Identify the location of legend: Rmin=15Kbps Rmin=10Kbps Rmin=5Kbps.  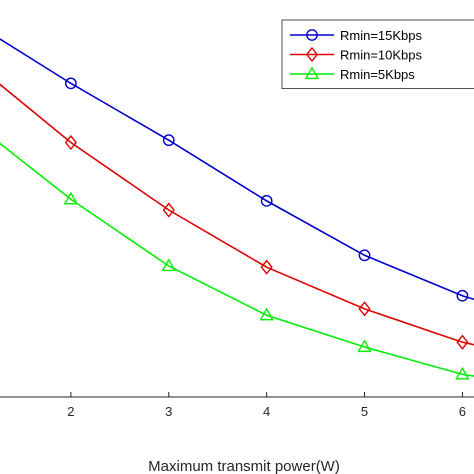
(377, 54).